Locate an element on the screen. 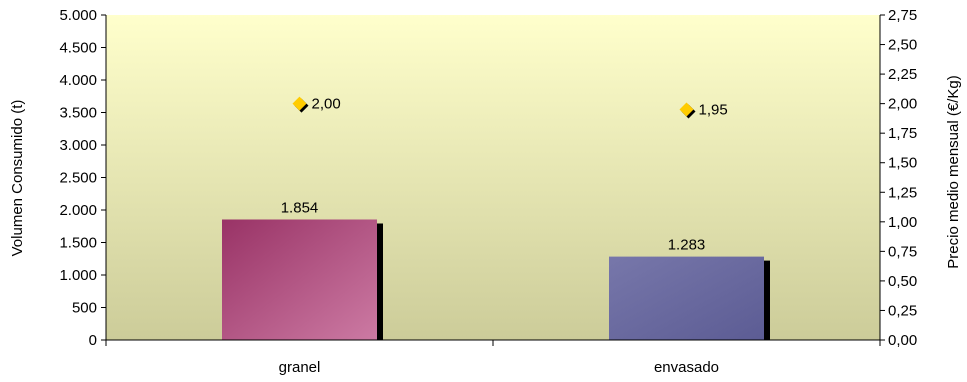 The height and width of the screenshot is (382, 967). y2-tick-label: 2,75 is located at coordinates (902, 15).